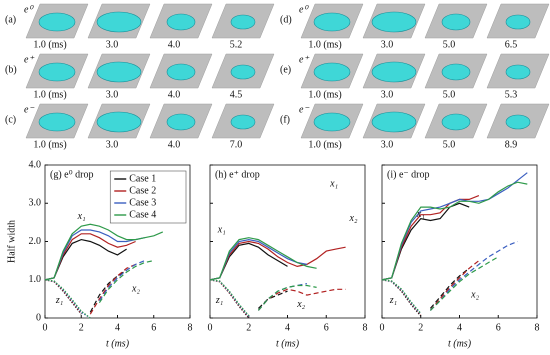 The width and height of the screenshot is (550, 355). I want to click on time-label: 6.5, so click(511, 44).